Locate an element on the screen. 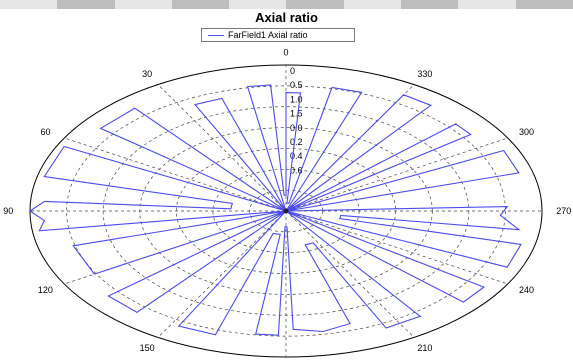  angle-tick-label: 270 is located at coordinates (563, 211).